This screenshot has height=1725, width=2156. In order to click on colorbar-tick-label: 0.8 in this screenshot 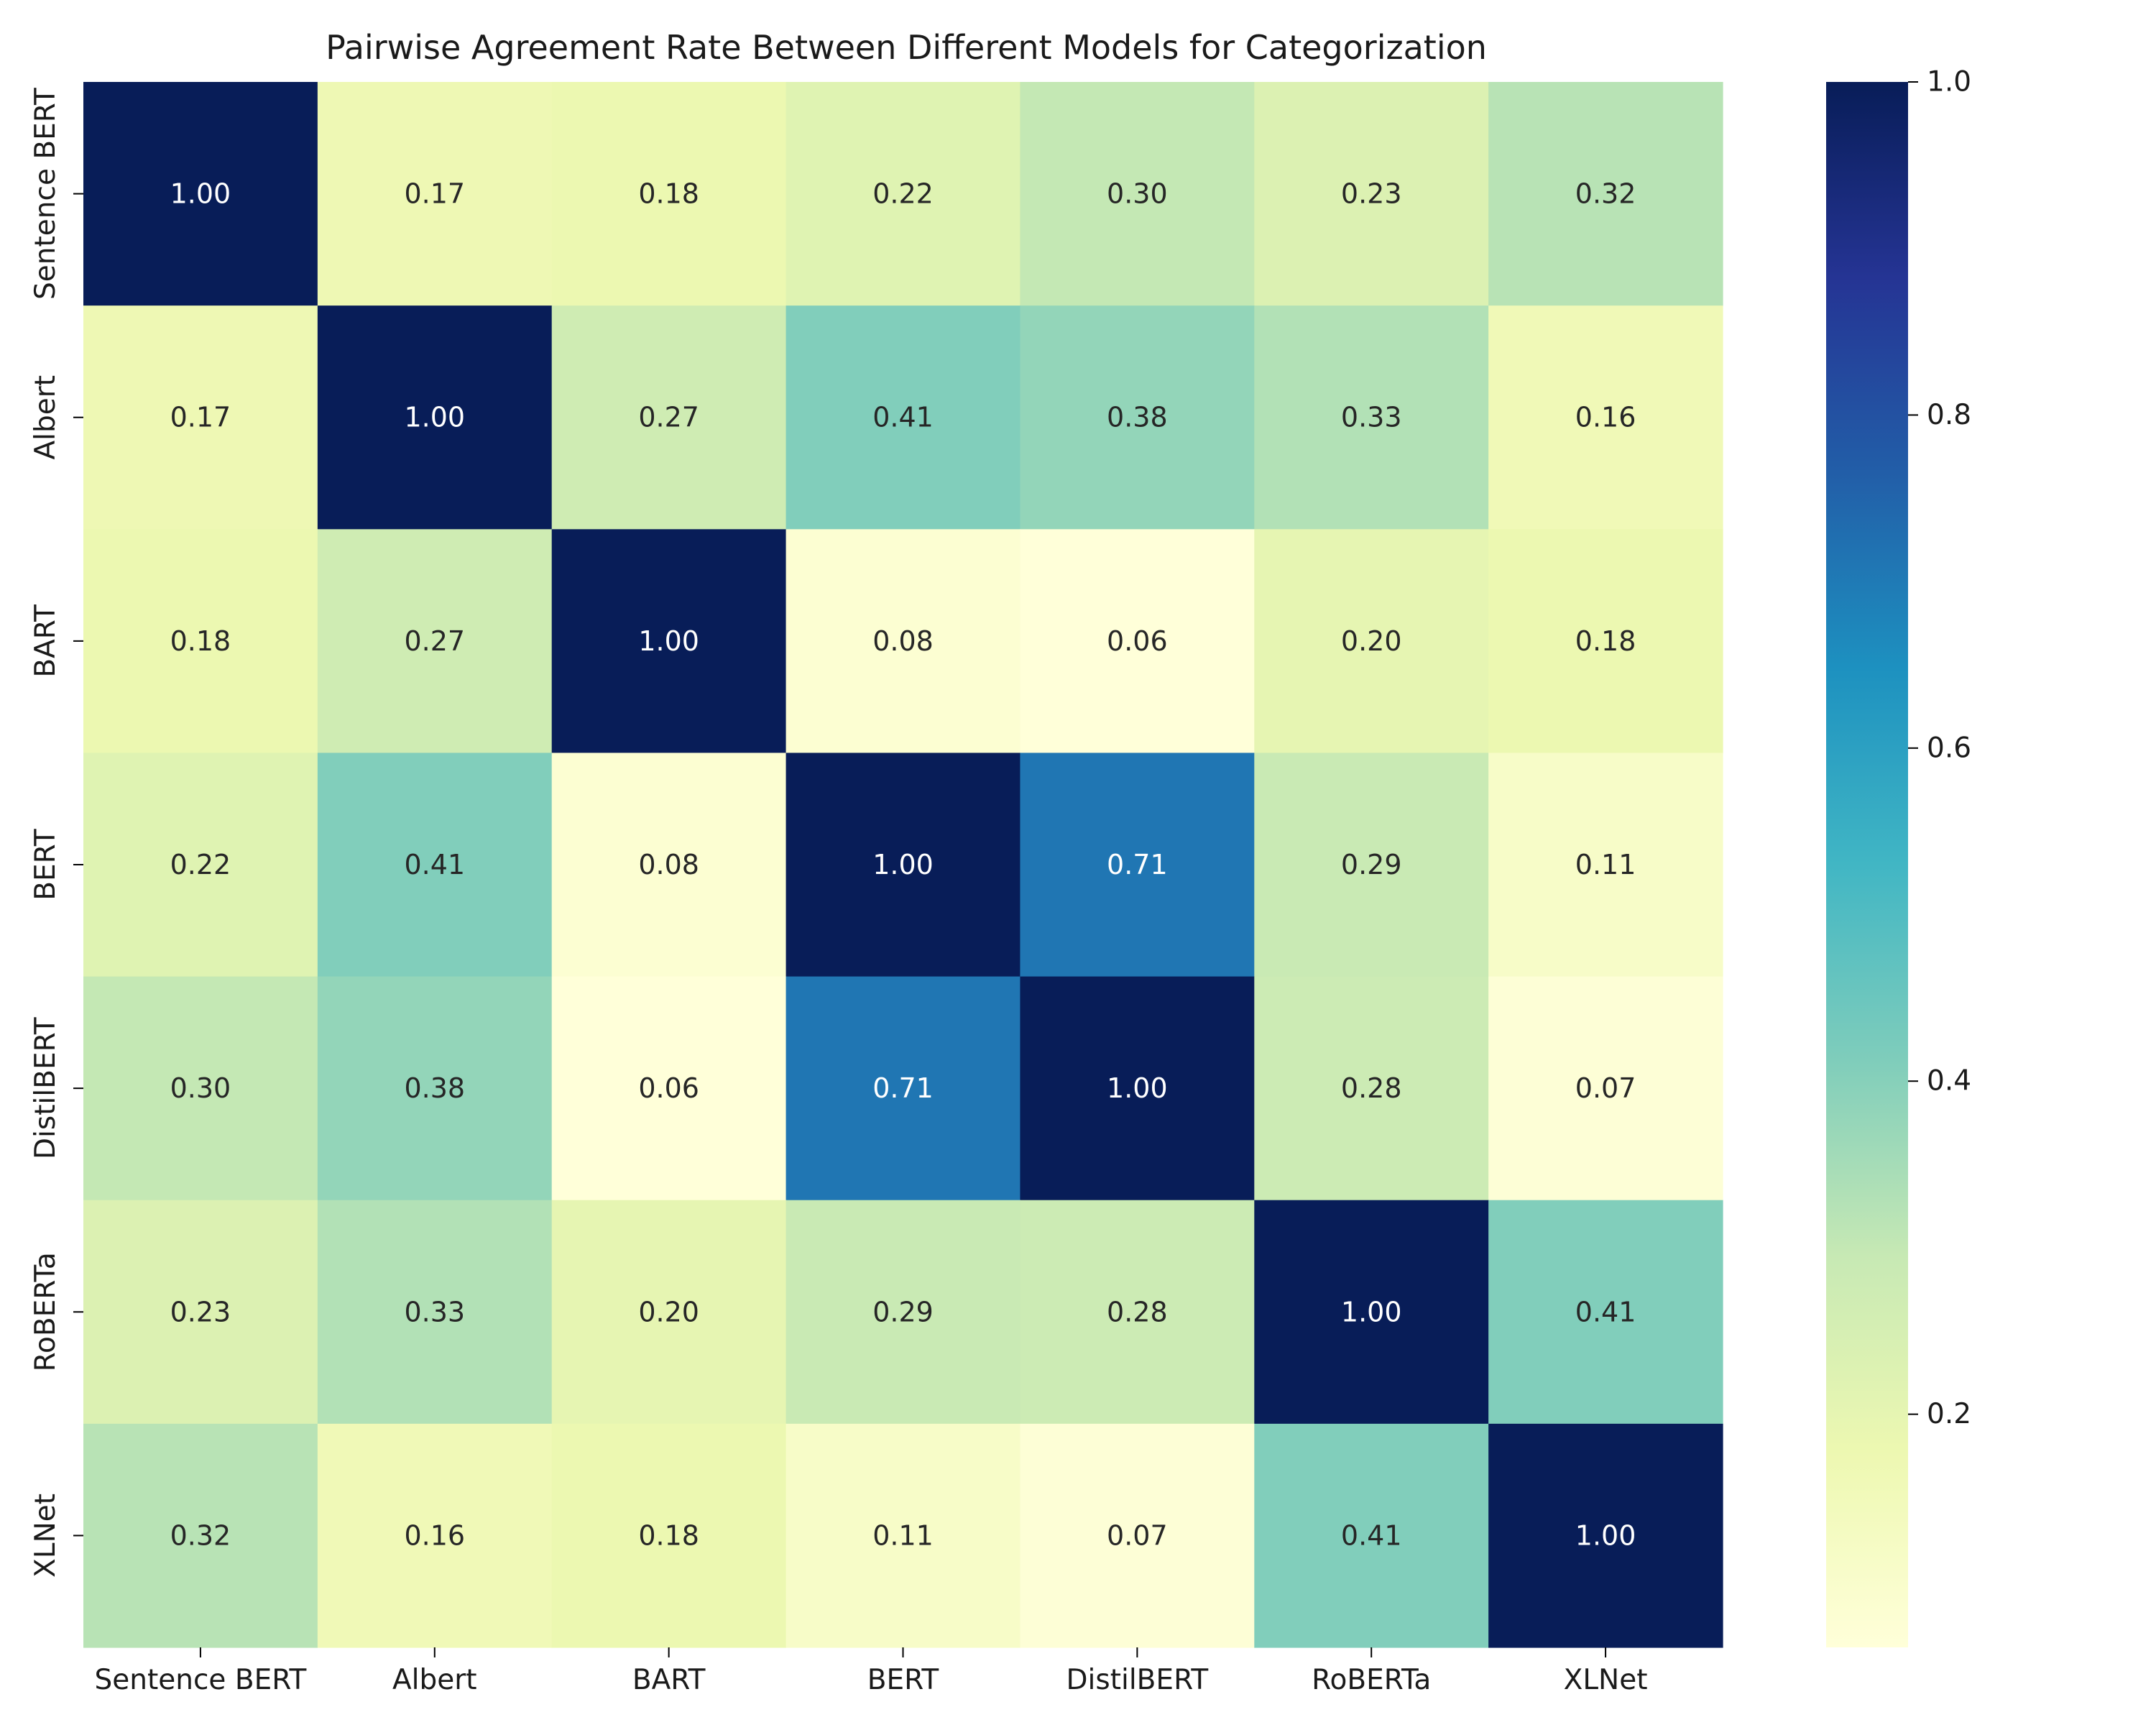, I will do `click(1949, 415)`.